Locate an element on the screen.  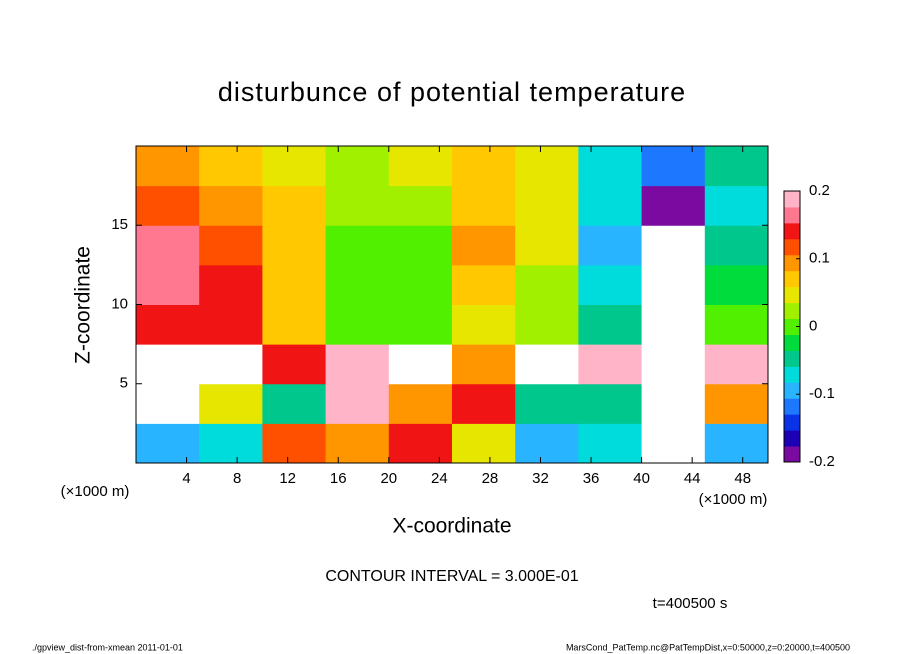
x-tick-label: 28 is located at coordinates (490, 478).